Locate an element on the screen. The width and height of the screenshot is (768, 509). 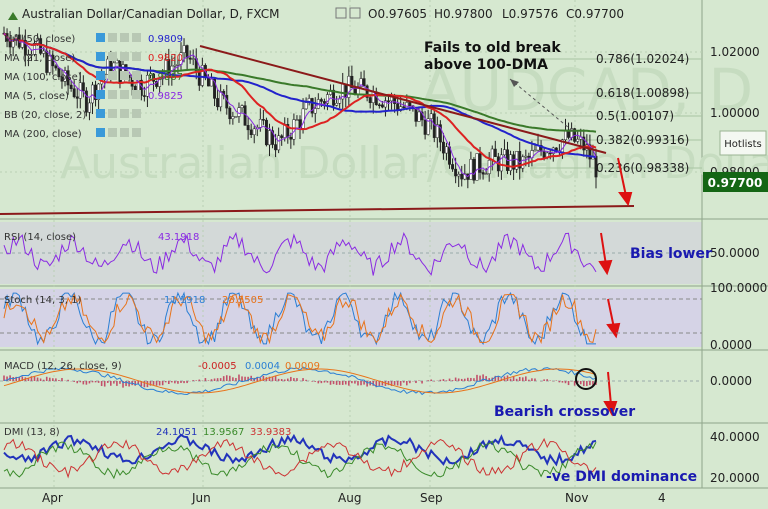
macd-signal is located at coordinates (300, 381).